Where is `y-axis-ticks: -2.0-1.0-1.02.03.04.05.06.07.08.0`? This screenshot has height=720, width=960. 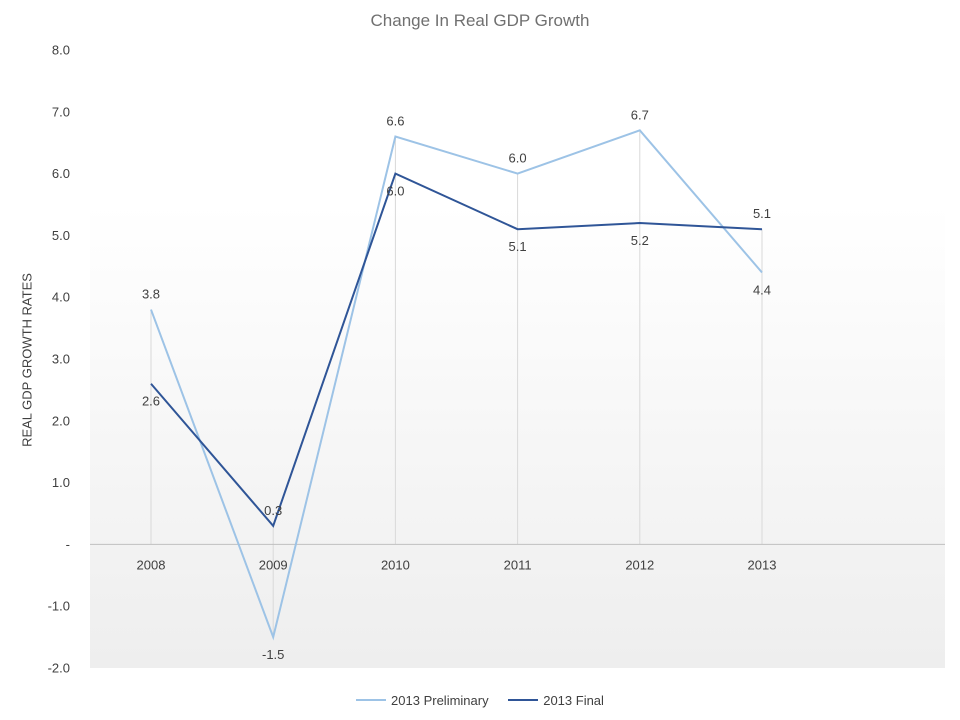
y-axis-ticks: -2.0-1.0-1.02.03.04.05.06.07.08.0 is located at coordinates (59, 359).